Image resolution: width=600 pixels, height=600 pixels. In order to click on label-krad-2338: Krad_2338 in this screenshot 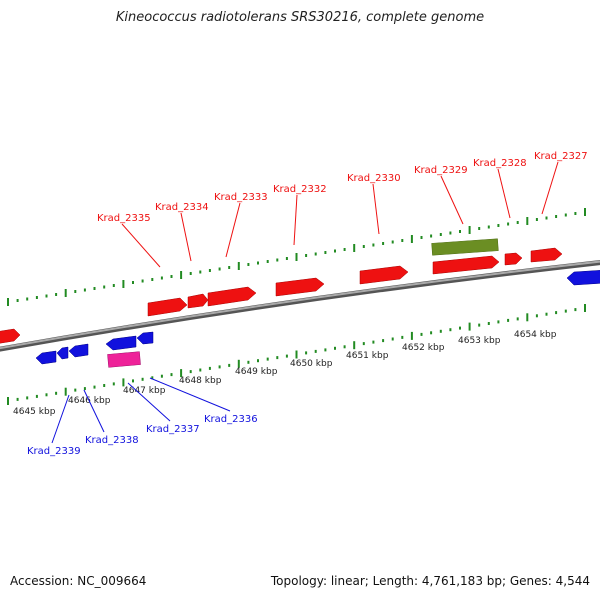, I will do `click(112, 440)`.